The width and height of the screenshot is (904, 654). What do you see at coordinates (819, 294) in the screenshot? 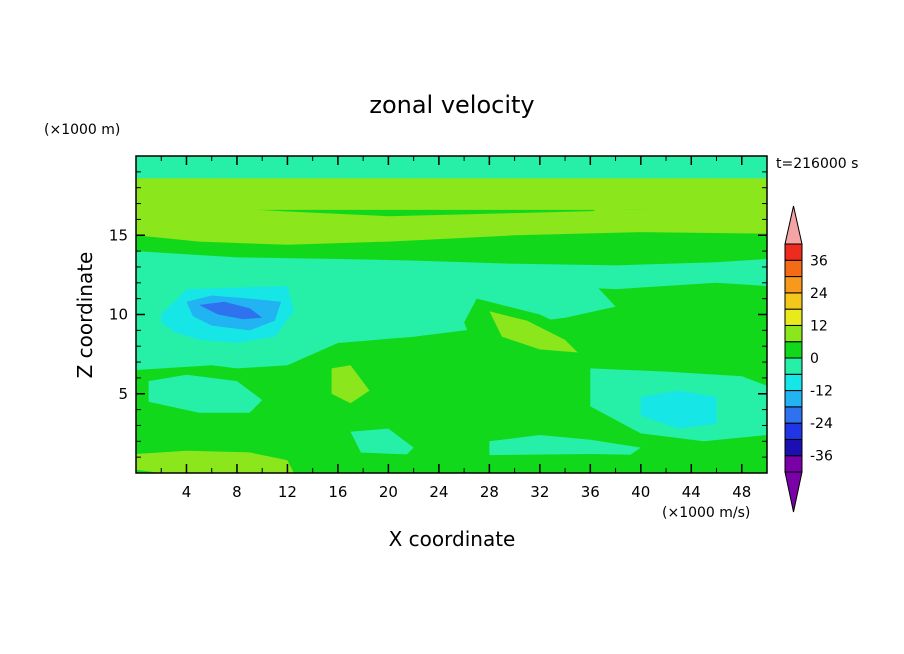
I see `colorbar-tick-label: 24` at bounding box center [819, 294].